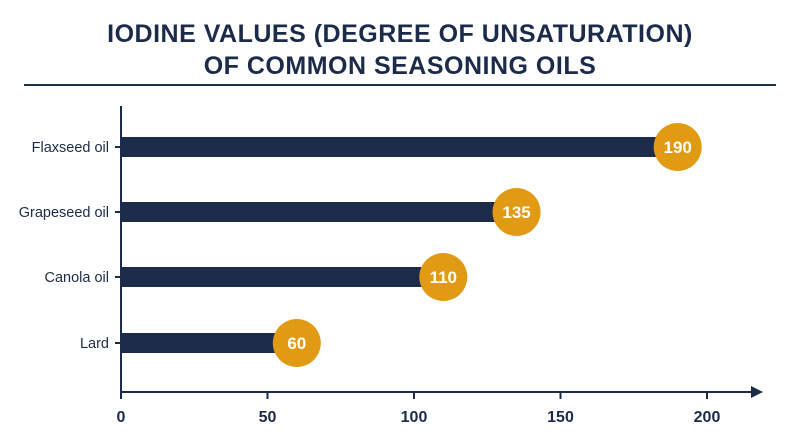 This screenshot has width=800, height=447. I want to click on data-label: 60, so click(296, 343).